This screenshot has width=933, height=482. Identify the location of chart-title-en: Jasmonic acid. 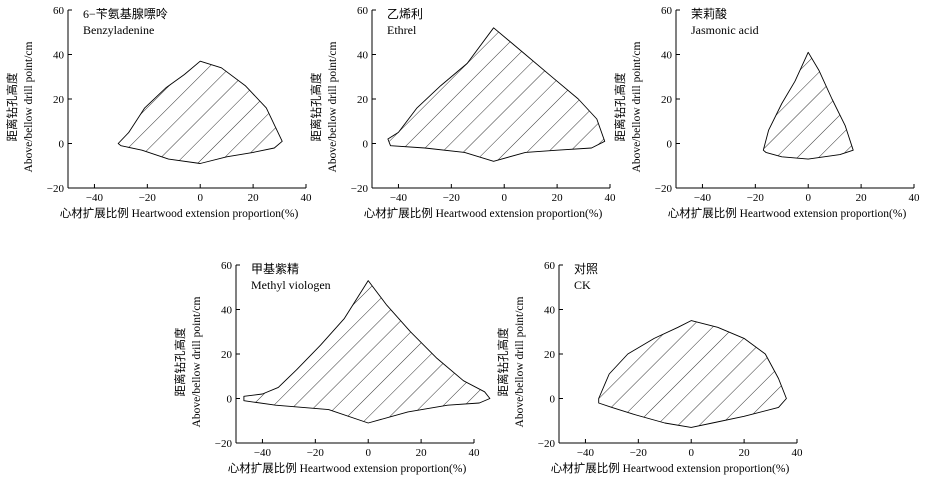
(725, 30).